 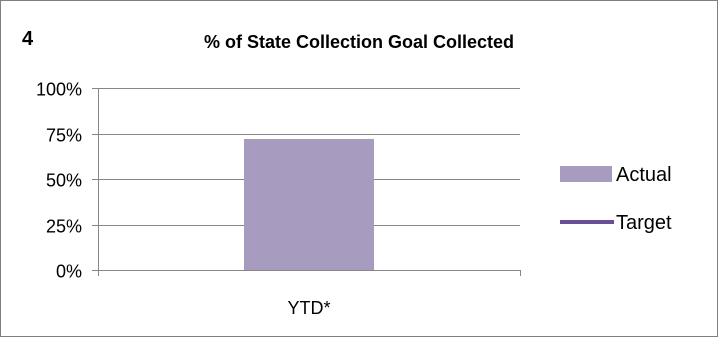 I want to click on x-axis-ticks: YTD*, so click(x=308, y=308).